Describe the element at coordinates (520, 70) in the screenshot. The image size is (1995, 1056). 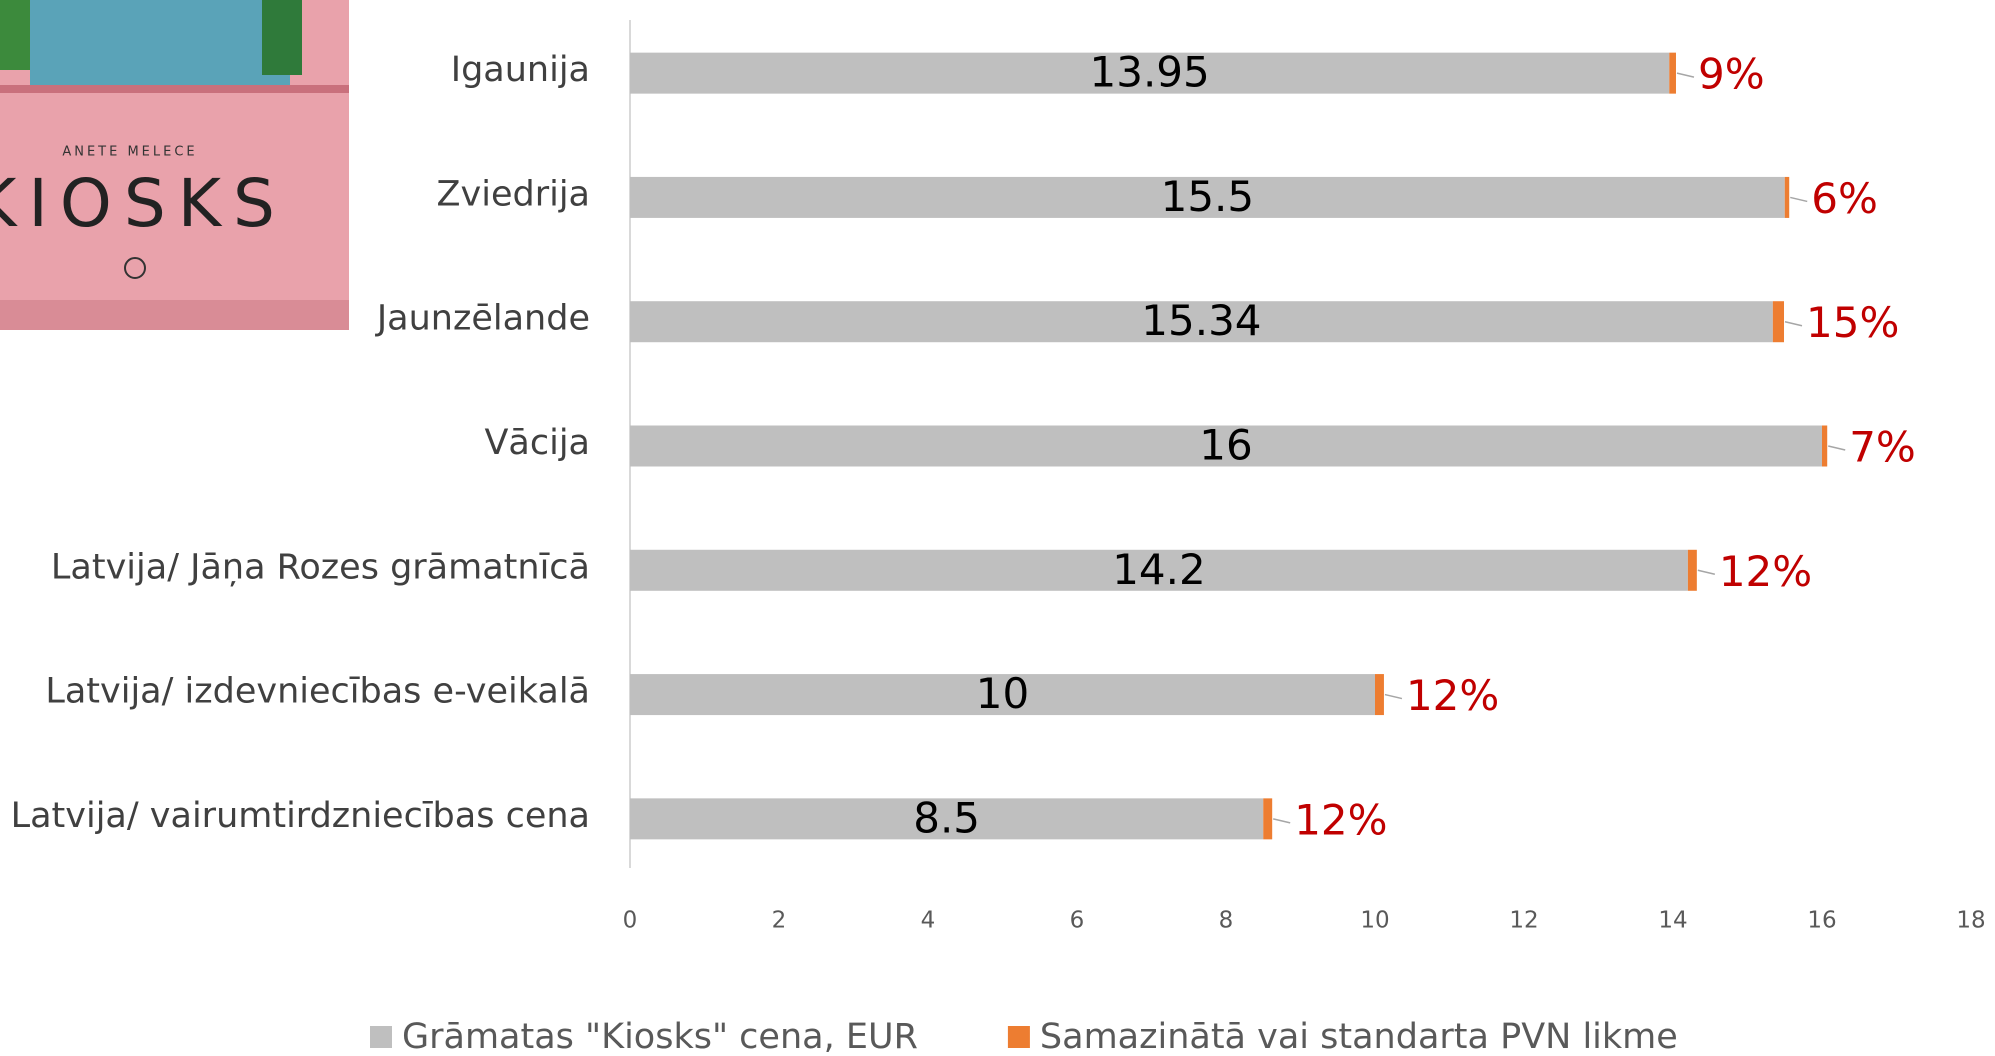
I see `category-label: Igaunija` at that location.